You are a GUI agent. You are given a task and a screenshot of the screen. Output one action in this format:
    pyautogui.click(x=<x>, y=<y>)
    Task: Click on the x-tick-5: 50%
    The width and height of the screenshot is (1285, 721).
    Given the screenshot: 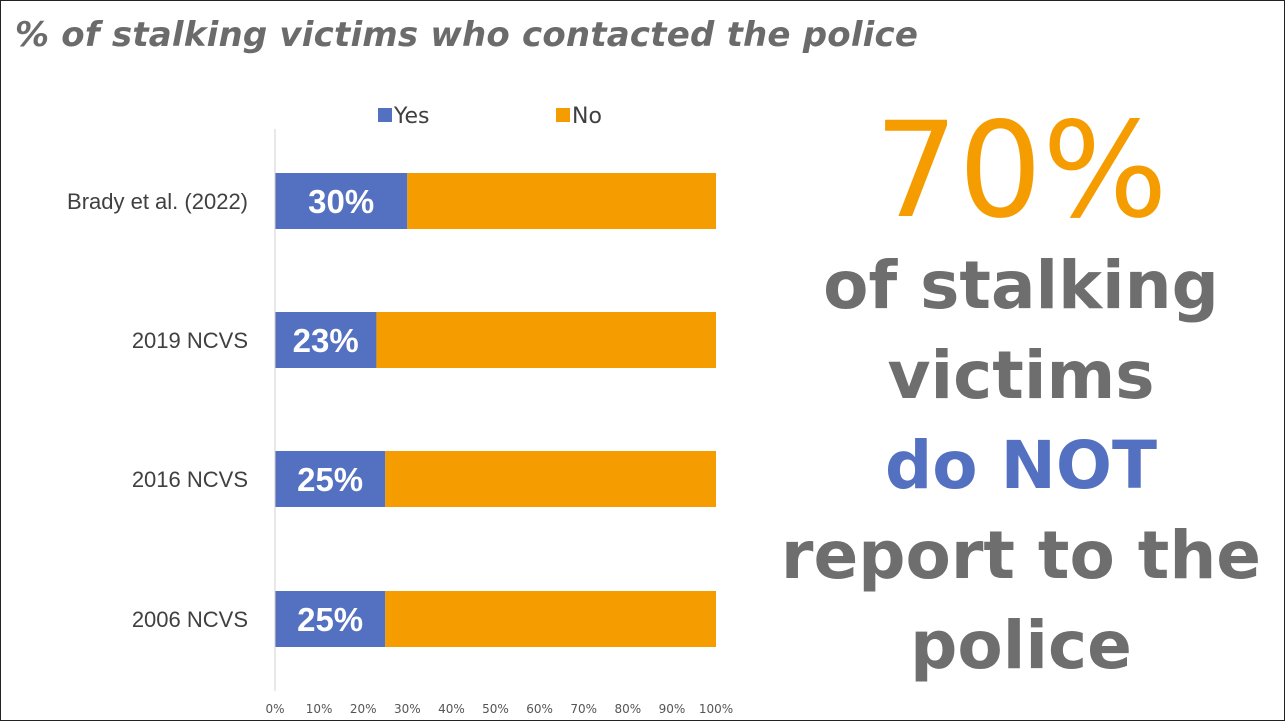 What is the action you would take?
    pyautogui.click(x=495, y=709)
    